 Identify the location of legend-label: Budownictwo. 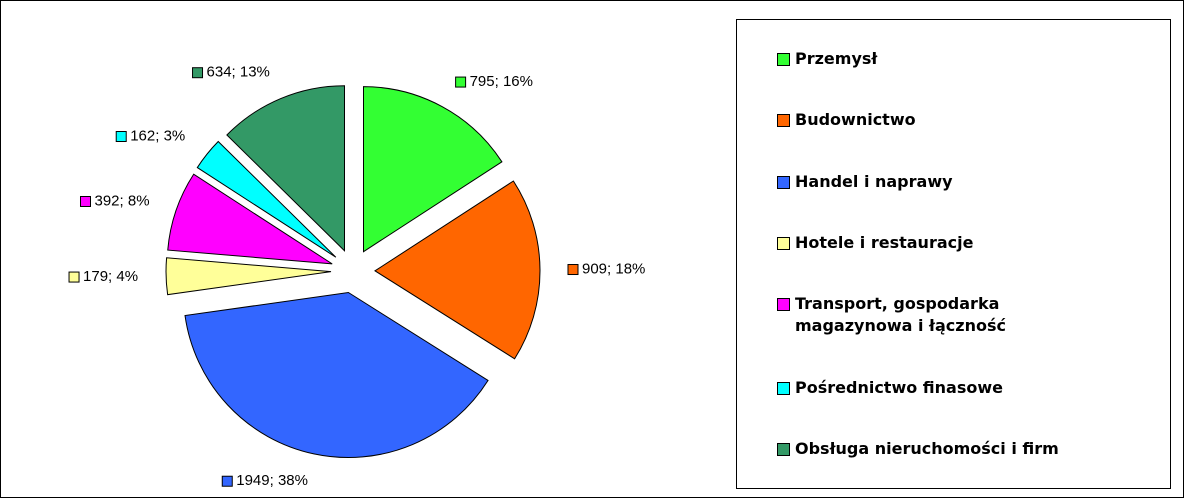
(855, 120).